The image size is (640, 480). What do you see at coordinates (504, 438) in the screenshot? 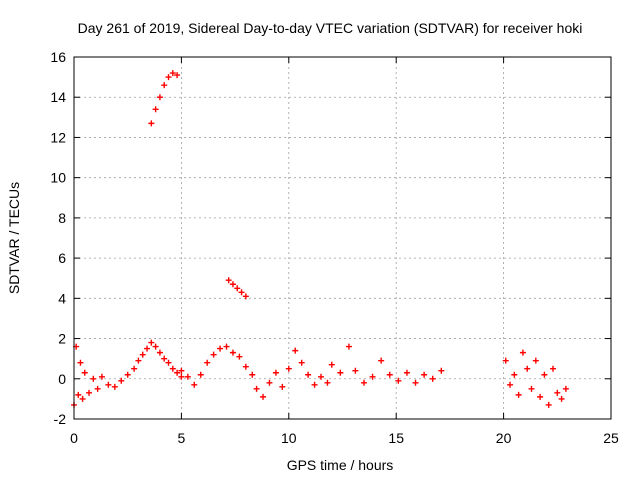
I see `x-tick-label: 20` at bounding box center [504, 438].